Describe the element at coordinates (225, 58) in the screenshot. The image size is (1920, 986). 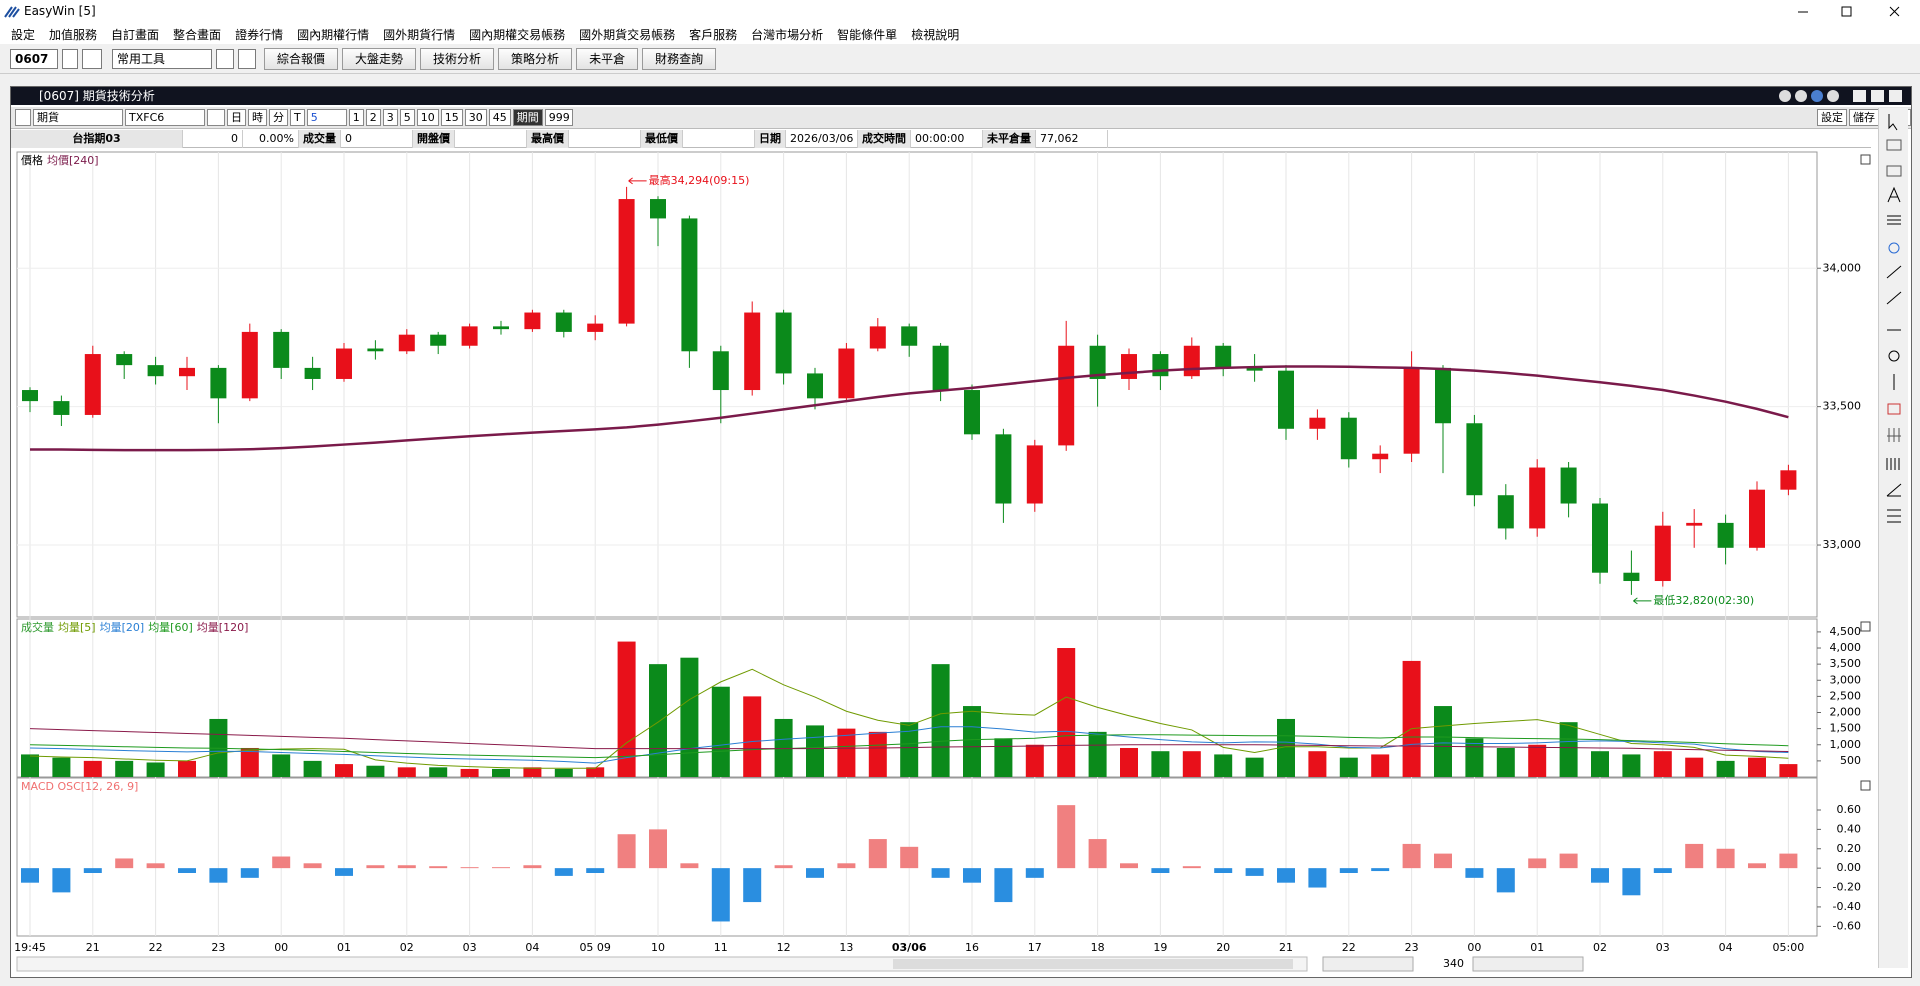
I see `settings-button` at that location.